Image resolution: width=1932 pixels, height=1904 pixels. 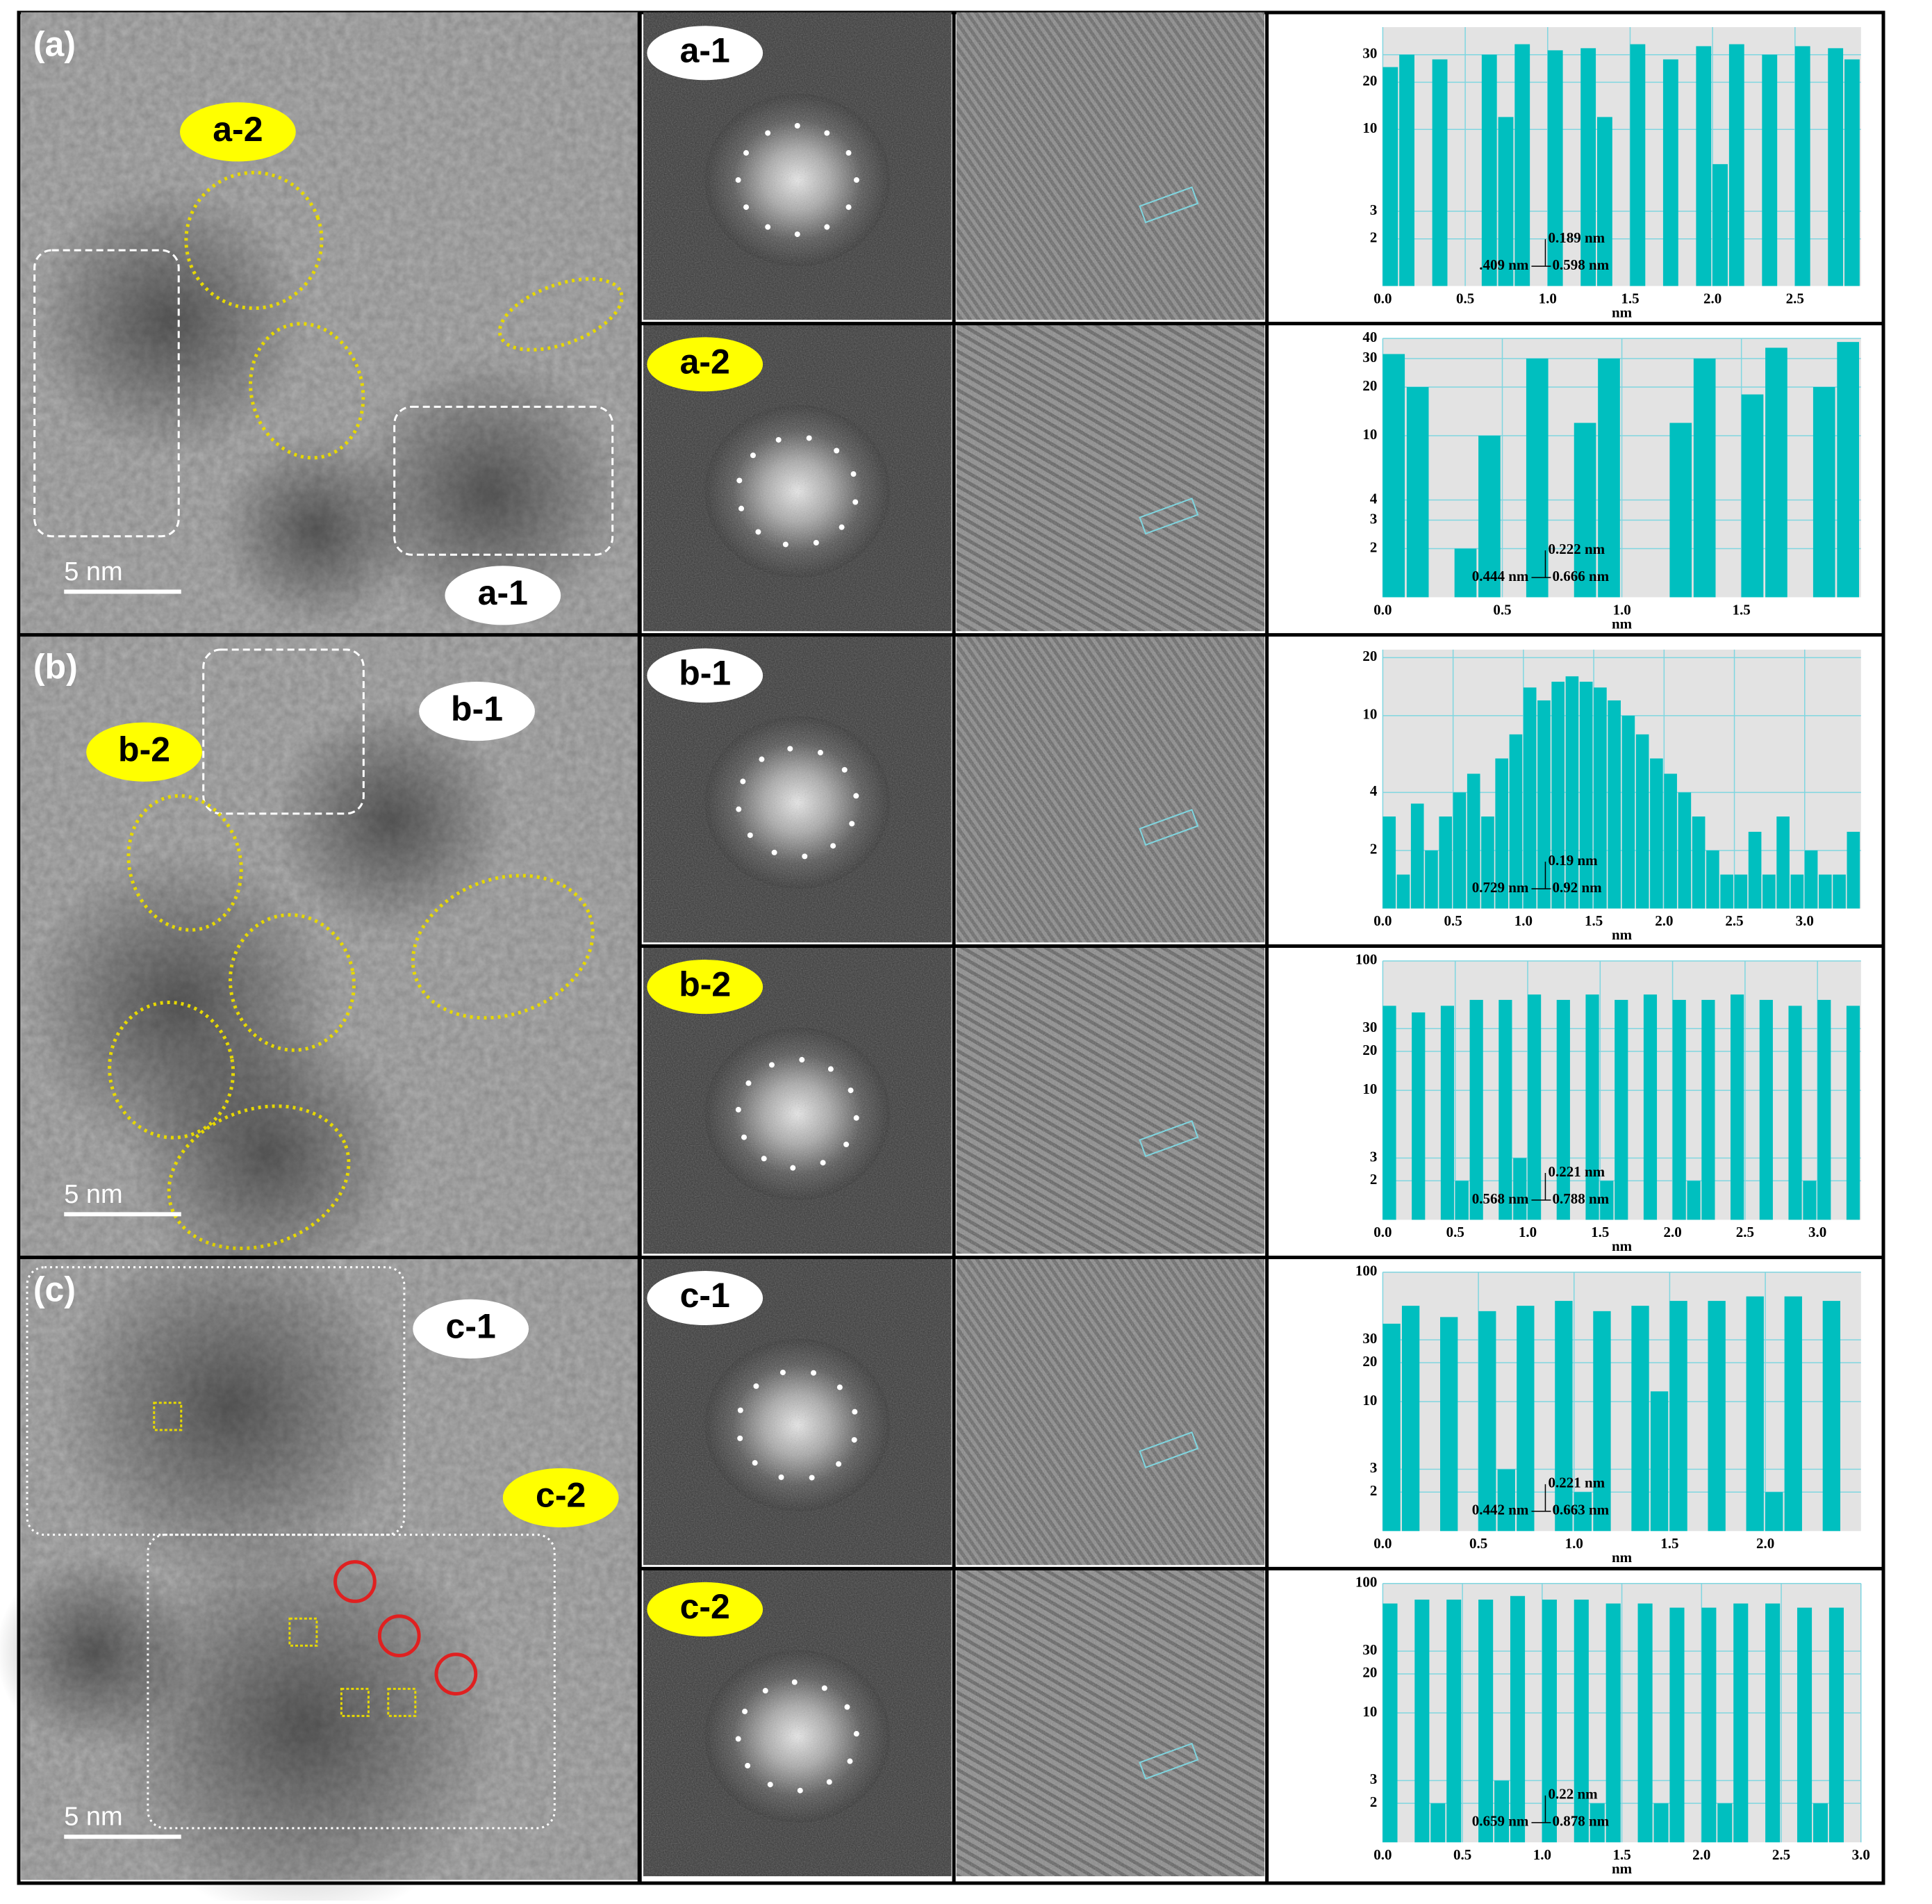 I want to click on annotation: 0.19 nm, so click(x=1573, y=860).